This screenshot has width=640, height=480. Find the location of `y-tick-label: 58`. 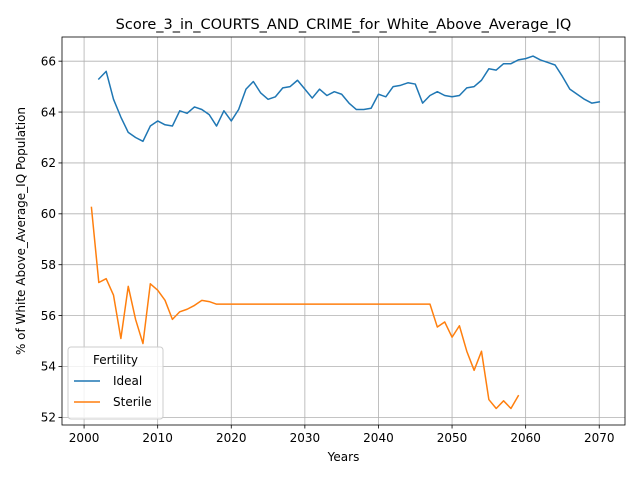

y-tick-label: 58 is located at coordinates (48, 265).